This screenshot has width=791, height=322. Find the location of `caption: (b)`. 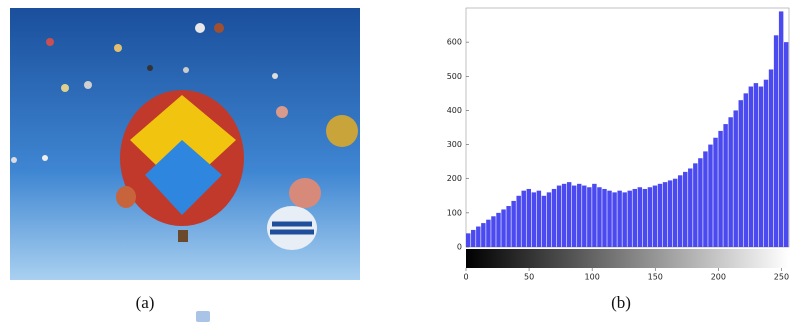

caption: (b) is located at coordinates (621, 302).